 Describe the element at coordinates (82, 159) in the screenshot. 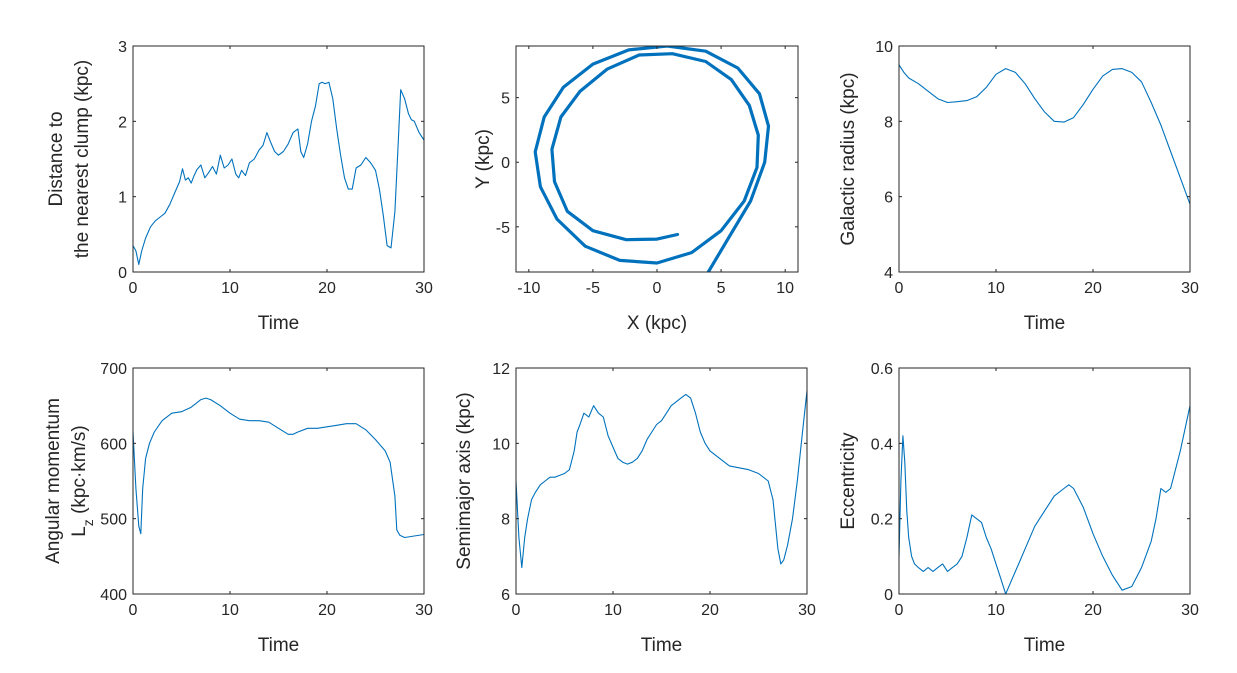

I see `y-axis-label: the nearest clump (kpc)` at that location.